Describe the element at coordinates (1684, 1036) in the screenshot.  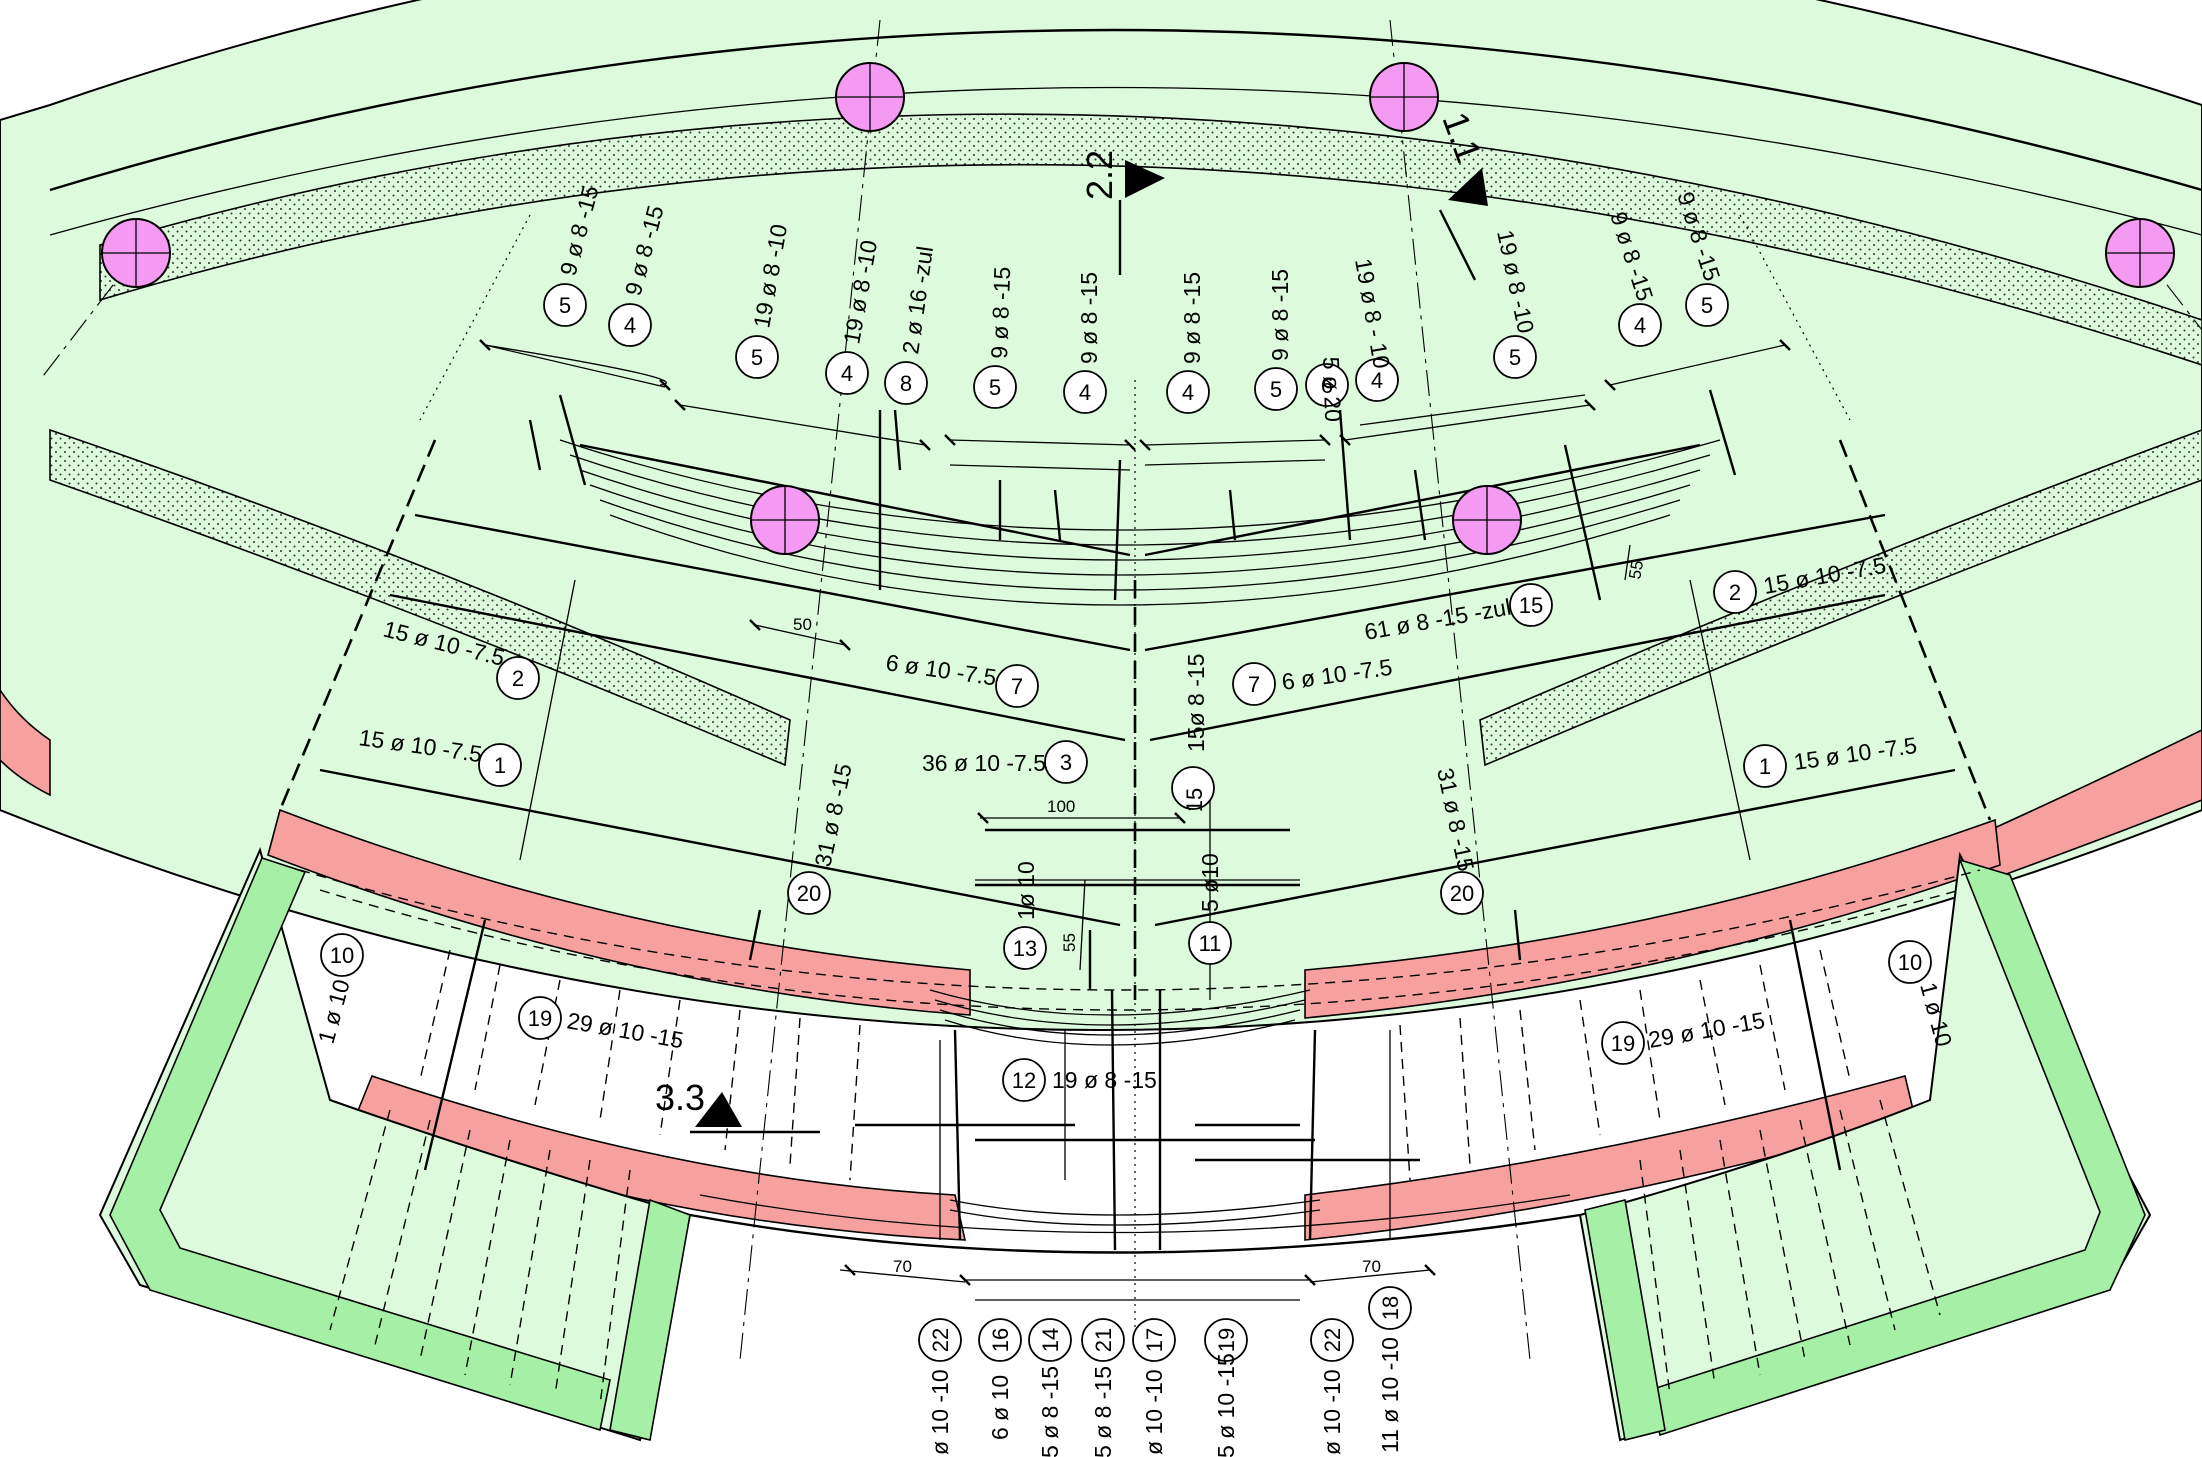
I see `rebar-callout: 19 29 ø 10 -15` at that location.